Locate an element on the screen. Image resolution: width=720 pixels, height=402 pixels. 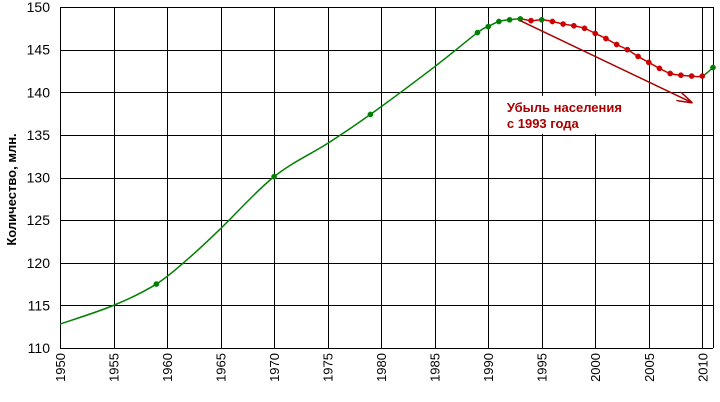
y-tick-label: 135 is located at coordinates (39, 135).